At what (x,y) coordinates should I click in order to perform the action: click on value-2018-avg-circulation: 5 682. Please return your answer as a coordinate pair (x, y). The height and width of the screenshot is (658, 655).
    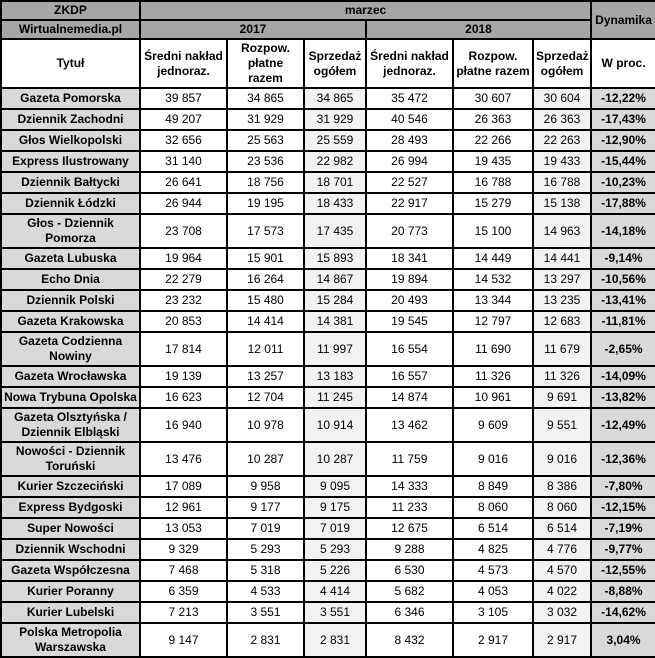
    Looking at the image, I should click on (409, 591).